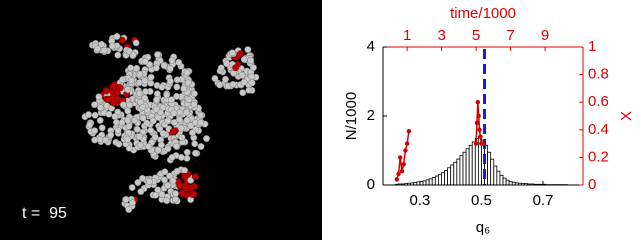 This screenshot has height=240, width=641. What do you see at coordinates (483, 13) in the screenshot?
I see `x2-axis-label: time/1000` at bounding box center [483, 13].